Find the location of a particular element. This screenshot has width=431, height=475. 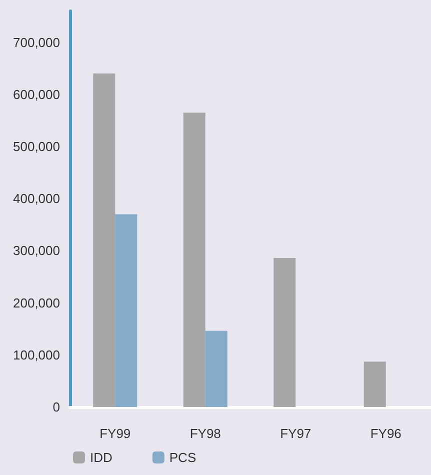

y-tick-label: 100,000 is located at coordinates (36, 354).